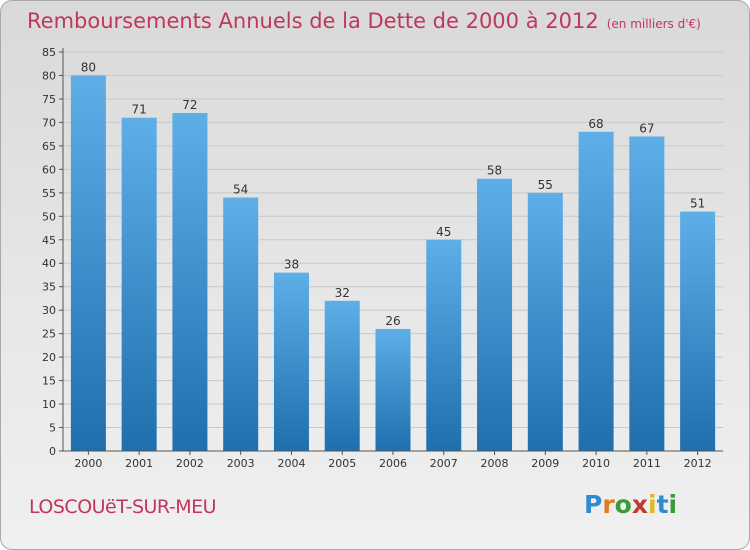  What do you see at coordinates (698, 463) in the screenshot?
I see `x-tick-label: 2012` at bounding box center [698, 463].